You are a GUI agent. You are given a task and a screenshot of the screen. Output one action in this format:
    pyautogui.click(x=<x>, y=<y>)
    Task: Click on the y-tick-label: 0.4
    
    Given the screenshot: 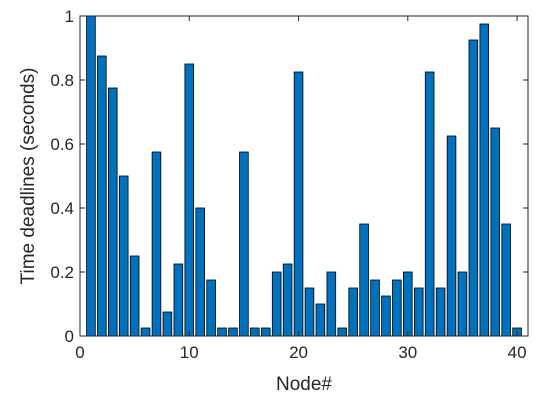 What is the action you would take?
    pyautogui.click(x=62, y=208)
    